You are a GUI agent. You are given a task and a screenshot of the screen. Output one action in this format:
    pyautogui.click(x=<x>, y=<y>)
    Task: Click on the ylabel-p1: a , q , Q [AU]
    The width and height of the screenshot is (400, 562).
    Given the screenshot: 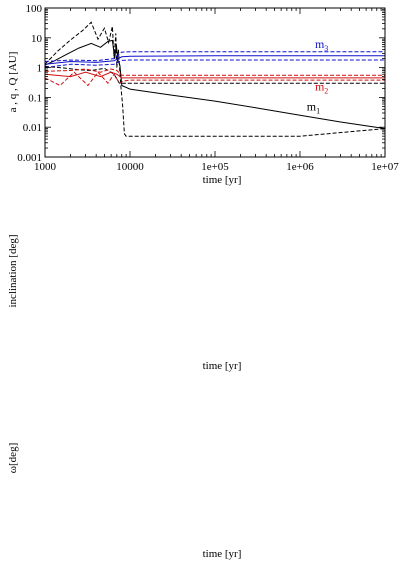 What is the action you would take?
    pyautogui.click(x=13, y=82)
    